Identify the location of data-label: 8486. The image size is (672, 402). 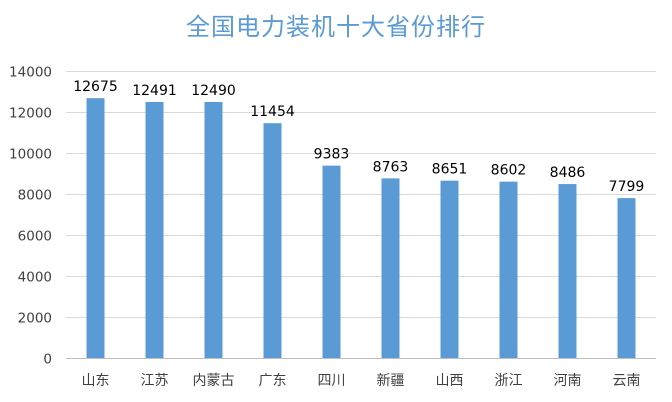
(568, 173).